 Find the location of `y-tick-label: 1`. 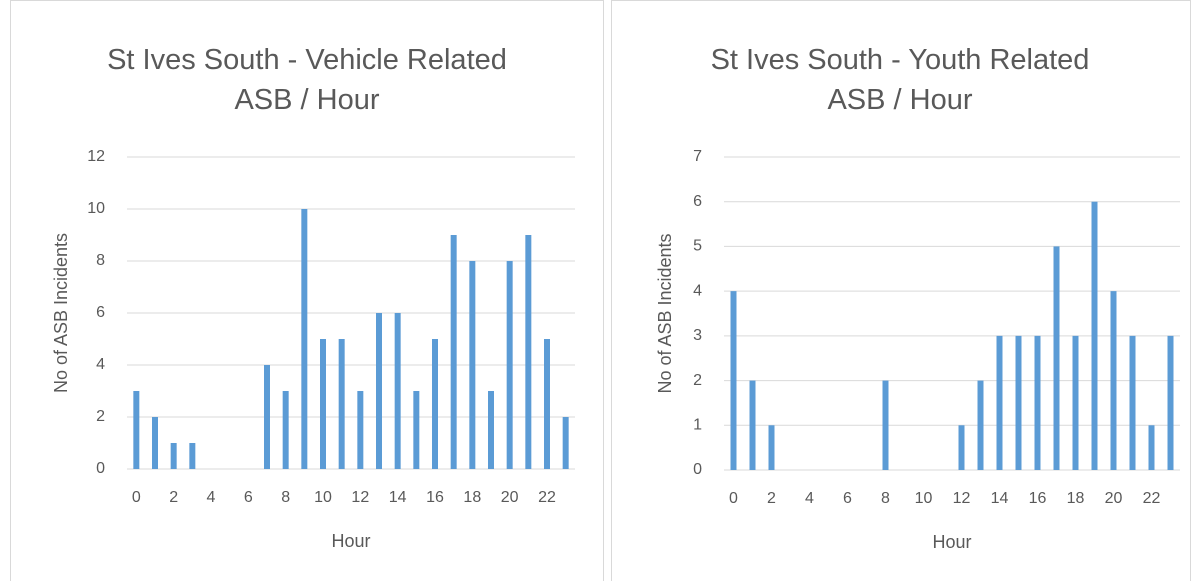

y-tick-label: 1 is located at coordinates (697, 425).